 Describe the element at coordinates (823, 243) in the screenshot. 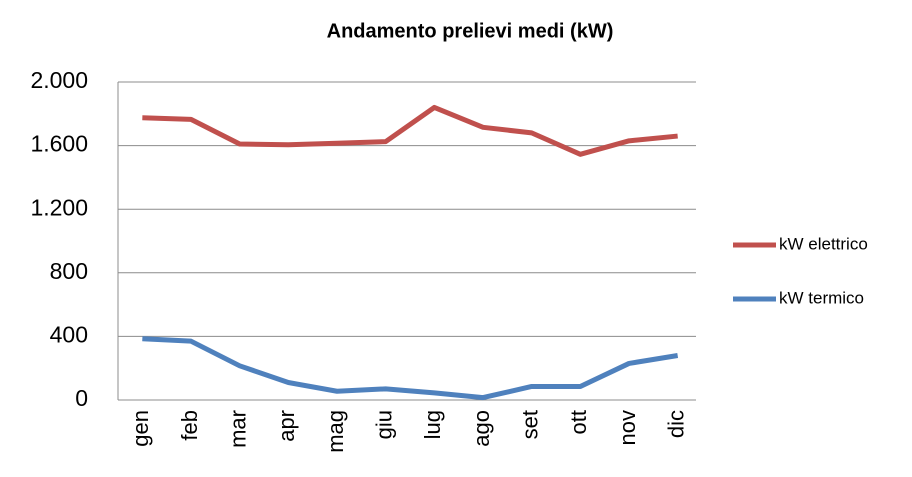

I see `legend-label: kW elettrico` at that location.